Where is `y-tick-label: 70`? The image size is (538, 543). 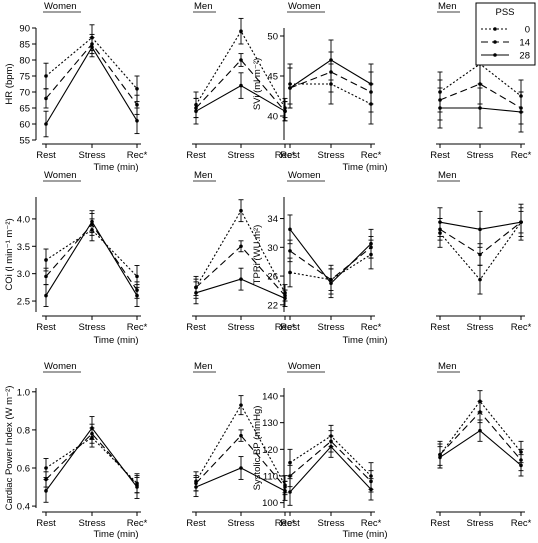
y-tick-label: 70 is located at coordinates (24, 93).